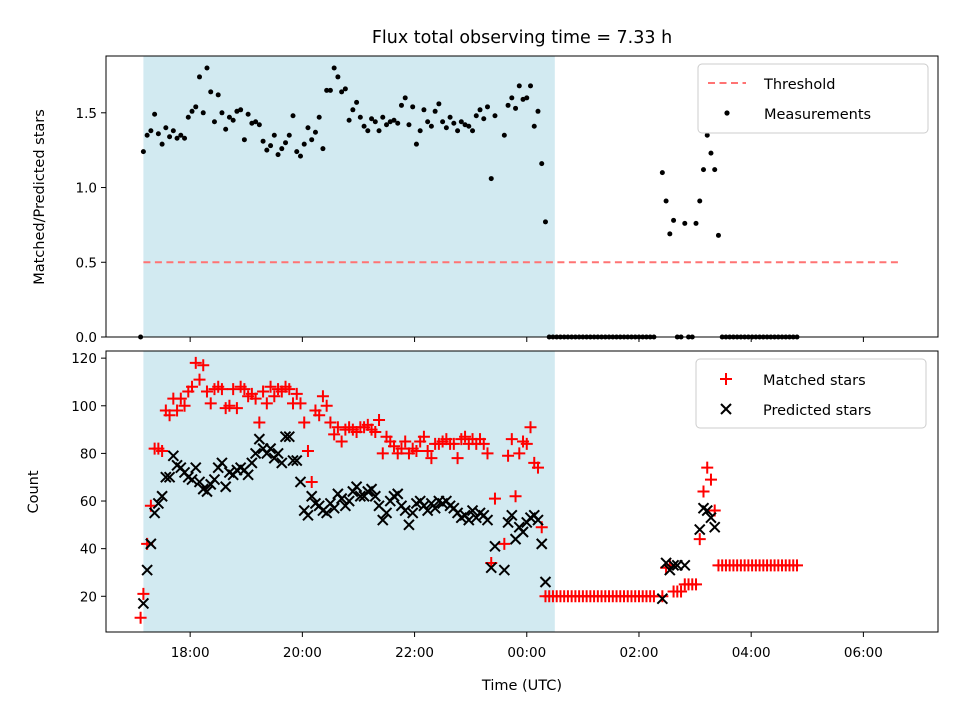 The width and height of the screenshot is (960, 720). Describe the element at coordinates (726, 409) in the screenshot. I see `legend-predicted-swatch` at that location.